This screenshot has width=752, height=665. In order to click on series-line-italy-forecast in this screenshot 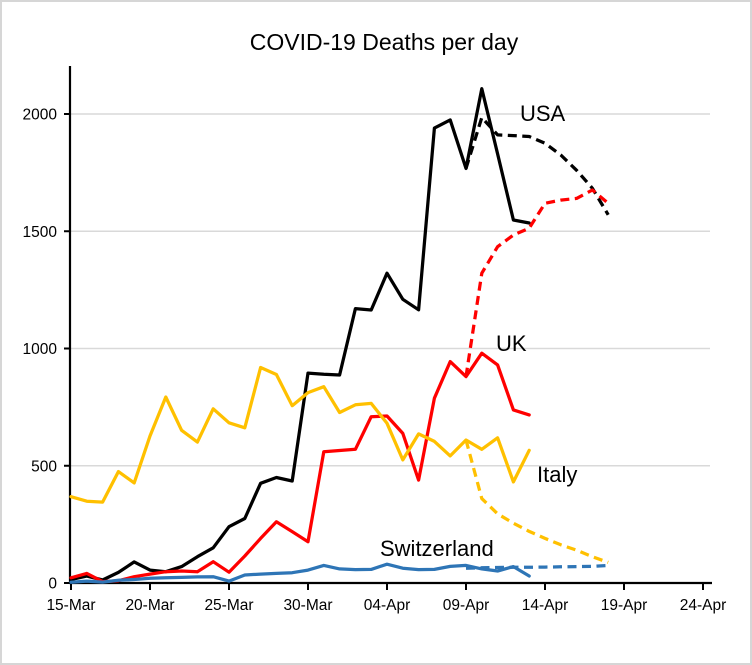, I will do `click(536, 501)`.